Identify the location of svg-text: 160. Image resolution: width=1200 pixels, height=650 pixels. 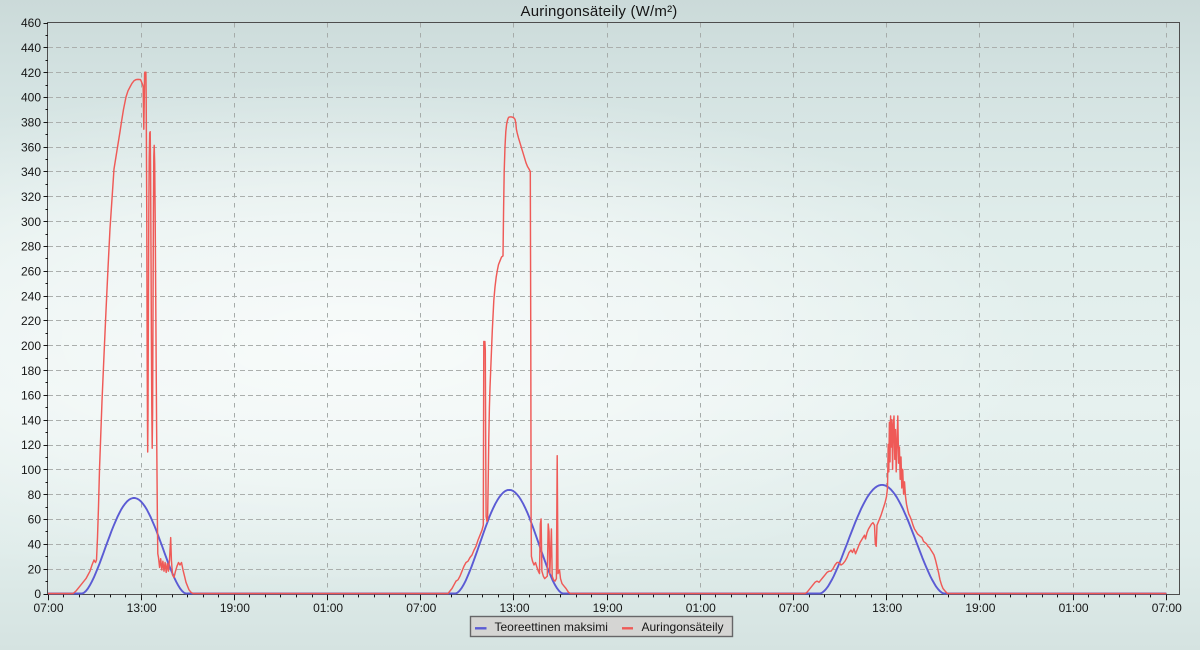
(31, 396).